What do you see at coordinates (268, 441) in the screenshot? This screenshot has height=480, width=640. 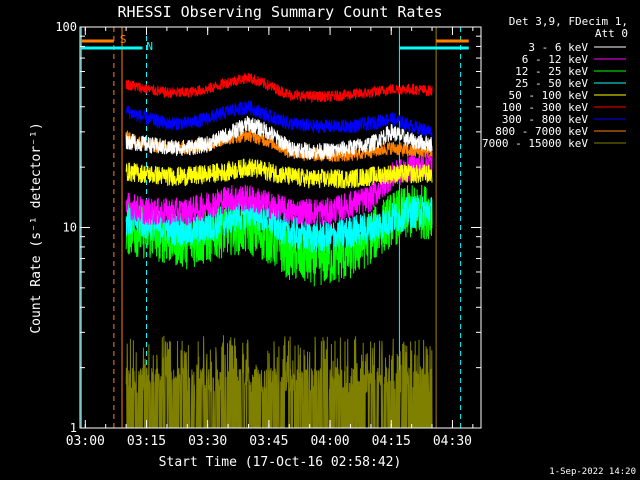 I see `x-tick-label: 03:45` at bounding box center [268, 441].